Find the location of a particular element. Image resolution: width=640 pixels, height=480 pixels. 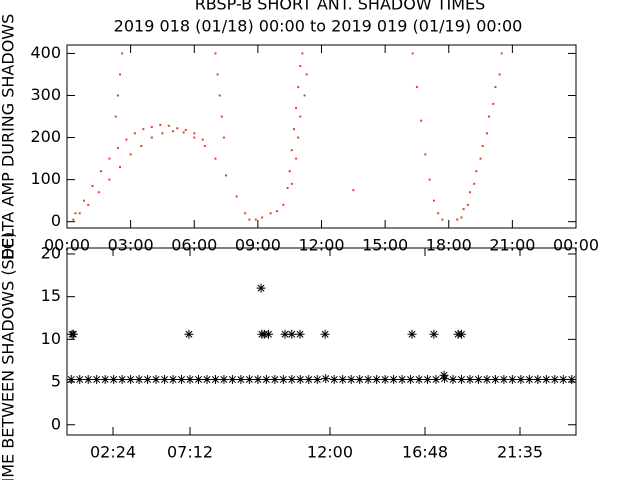

chart-title: RBSP-B SHORT ANT. SHADOW TIMES is located at coordinates (340, 7).